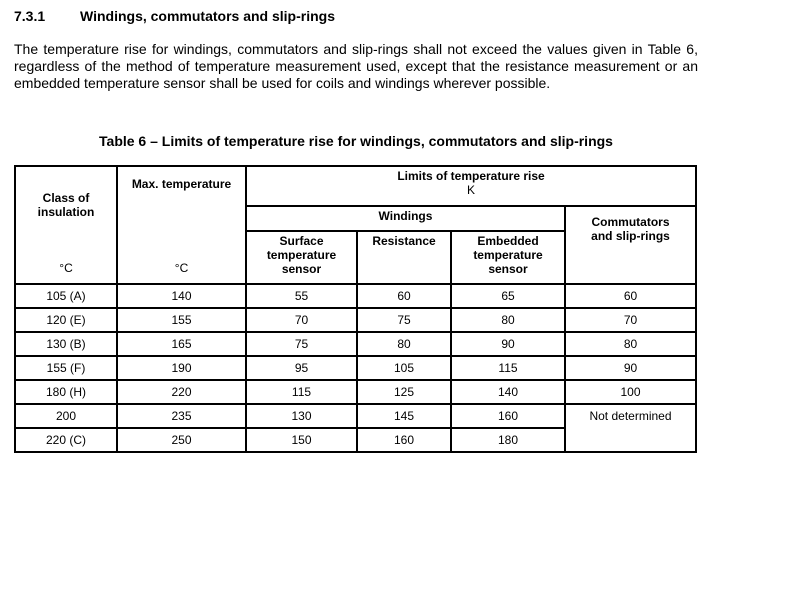 This screenshot has height=603, width=807. Describe the element at coordinates (508, 257) in the screenshot. I see `header-embedded-sensor: Embedded temperature sensor` at that location.